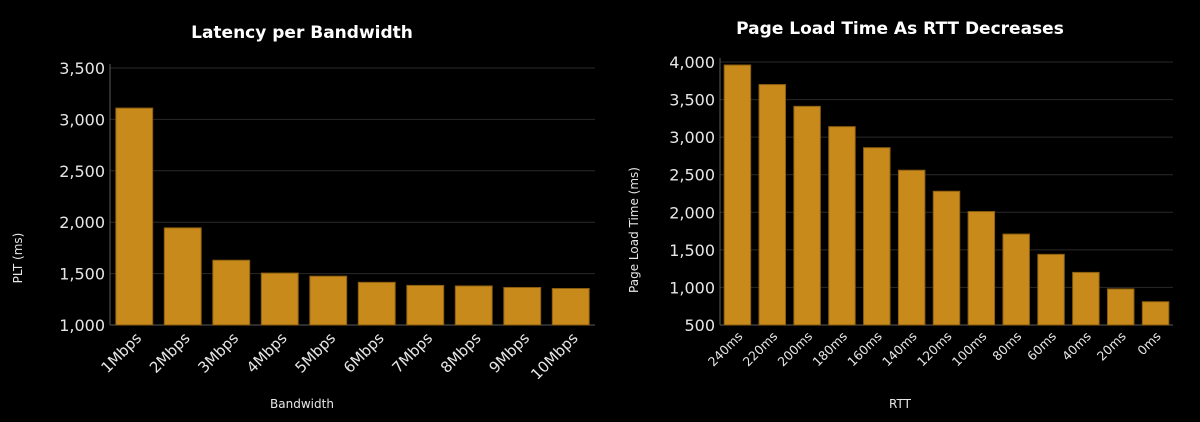  I want to click on y-axis-label: PLT (ms), so click(18, 258).